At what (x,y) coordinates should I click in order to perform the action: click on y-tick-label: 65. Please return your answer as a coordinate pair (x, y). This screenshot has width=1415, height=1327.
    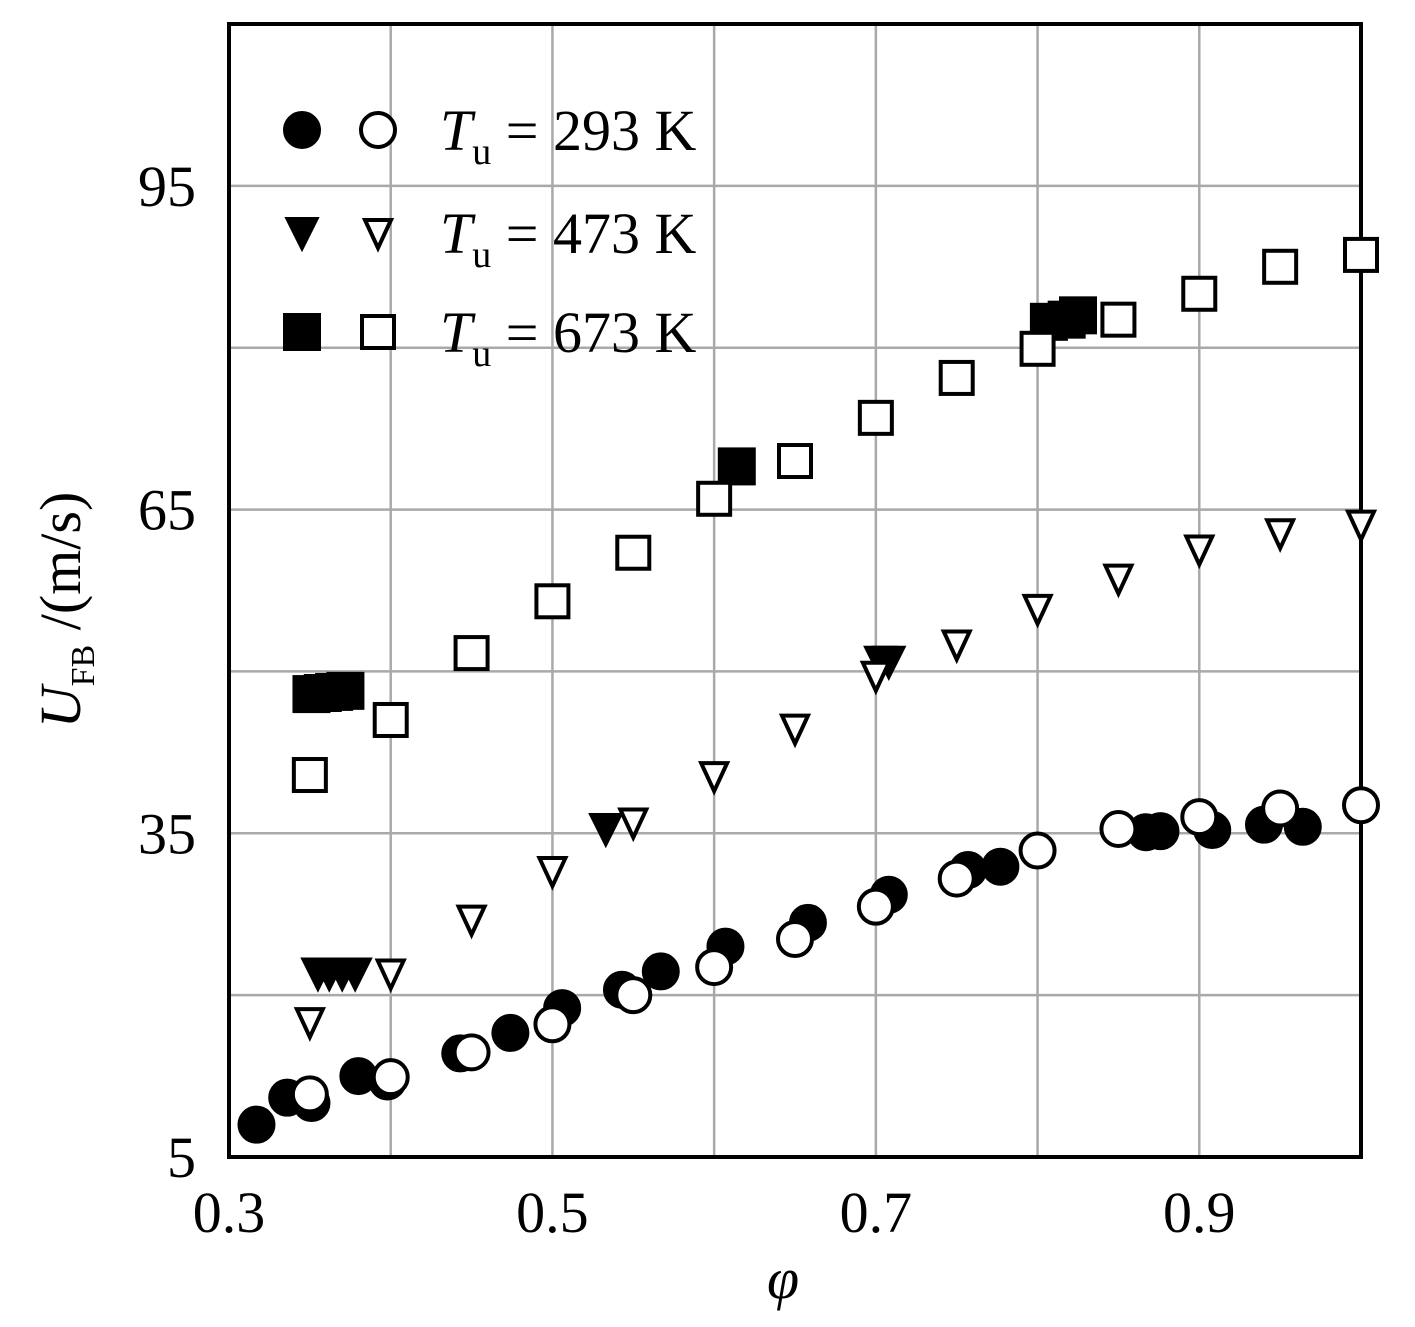
    Looking at the image, I should click on (167, 510).